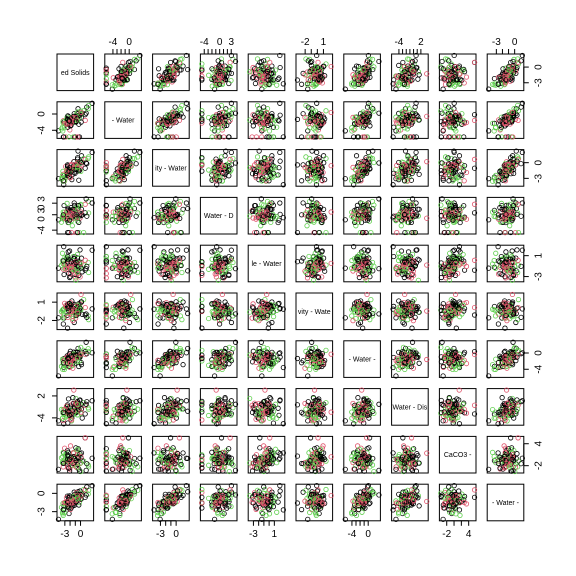 The height and width of the screenshot is (576, 576). What do you see at coordinates (266, 264) in the screenshot?
I see `variable-label: le - Water` at bounding box center [266, 264].